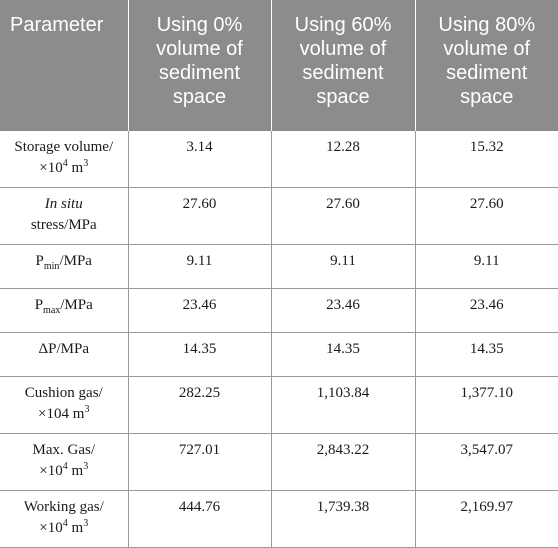 The height and width of the screenshot is (548, 558). What do you see at coordinates (486, 519) in the screenshot?
I see `cell-80pct: 2,169.97` at bounding box center [486, 519].